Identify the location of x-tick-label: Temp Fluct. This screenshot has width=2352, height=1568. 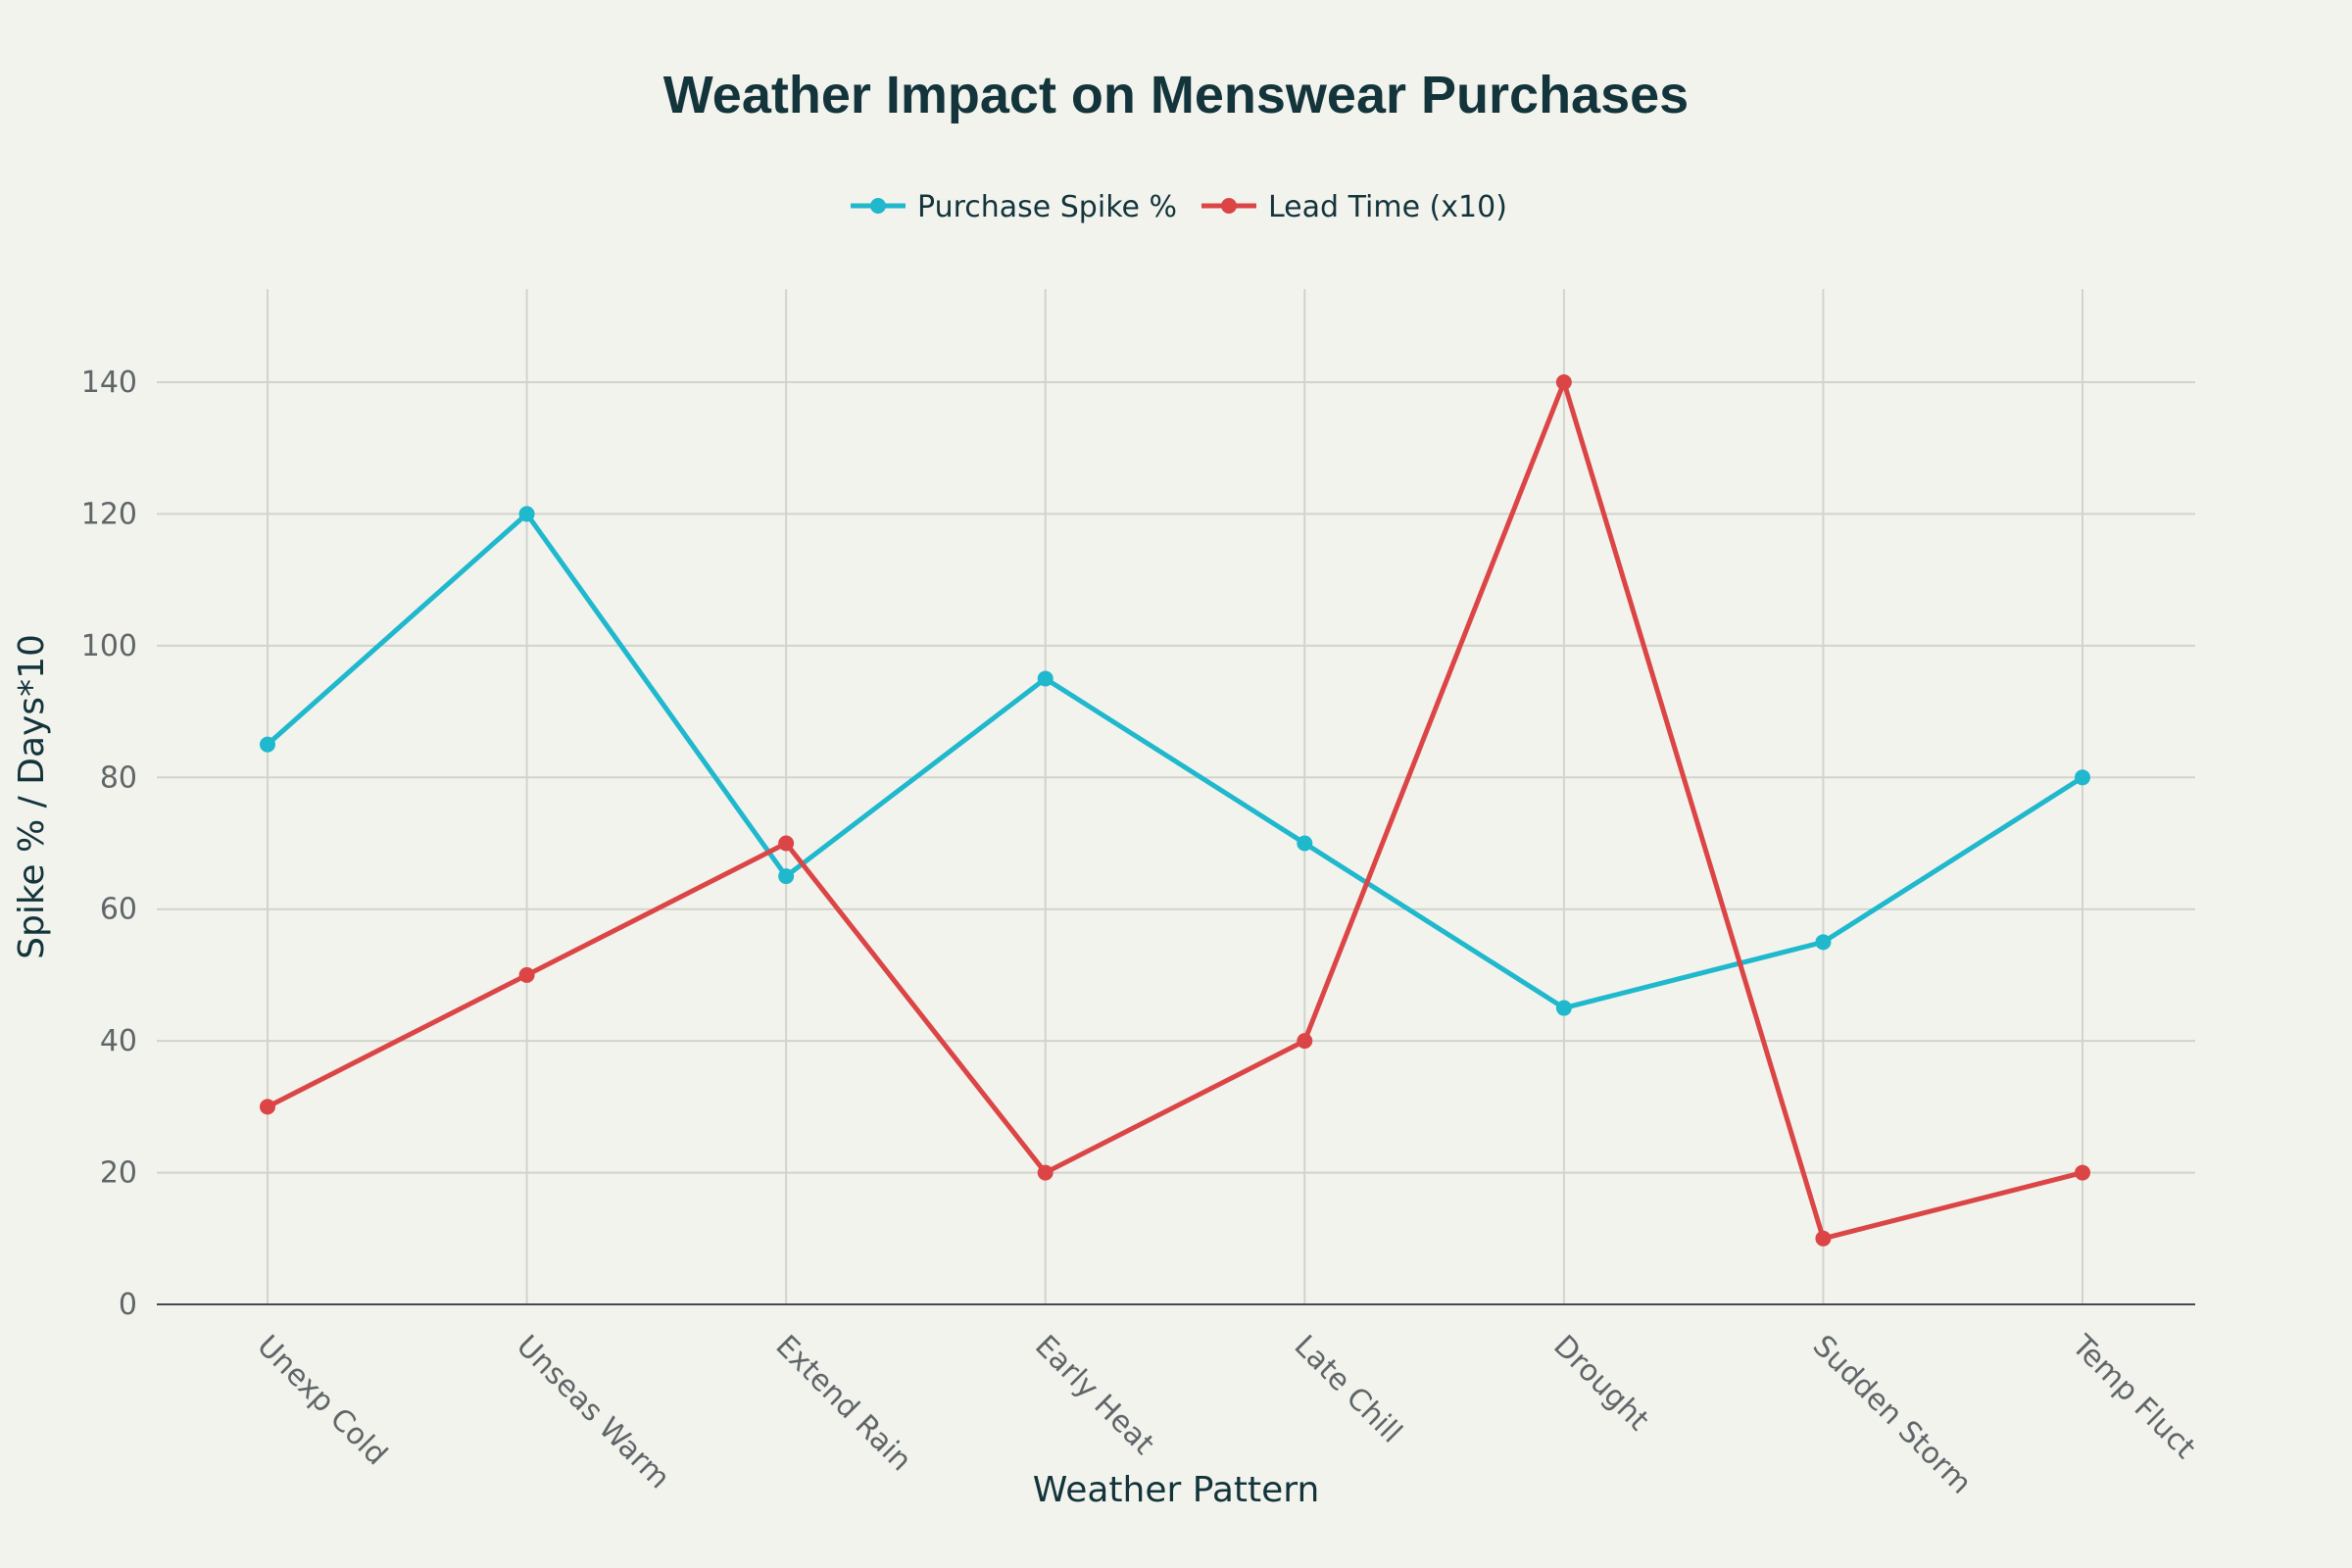
(2133, 1396).